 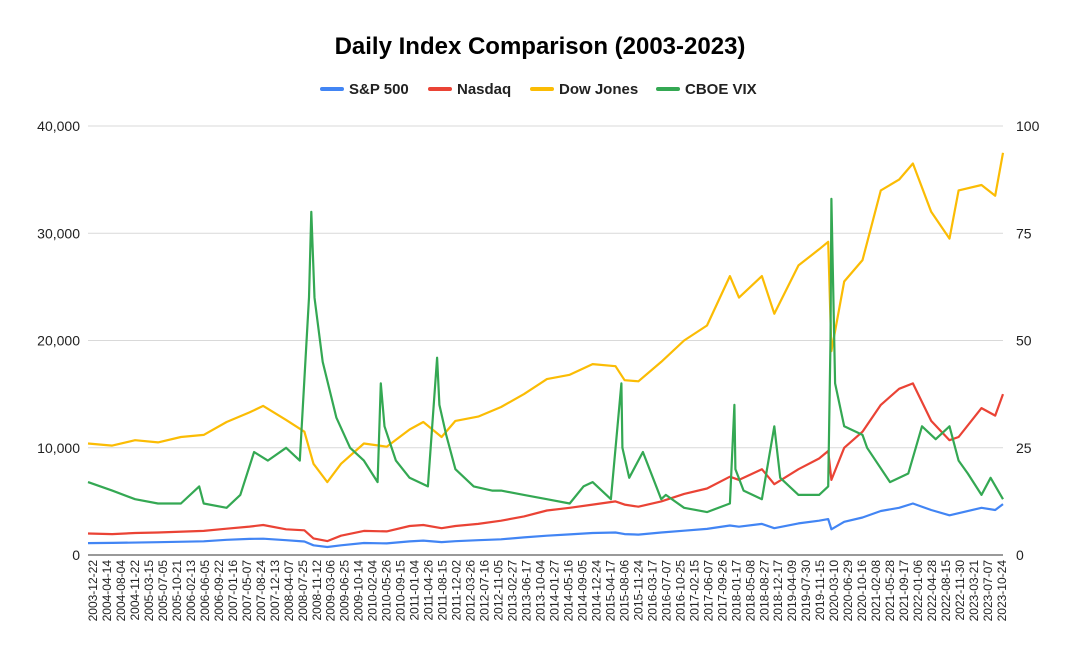 I want to click on right-axis-tick-label: 25, so click(x=1024, y=448).